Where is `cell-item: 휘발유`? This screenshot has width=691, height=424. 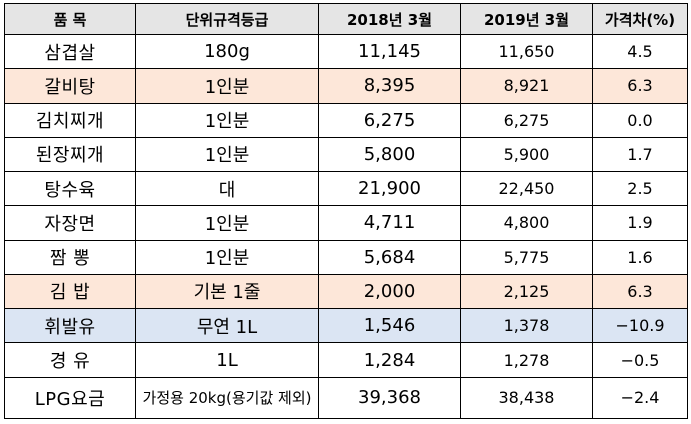
cell-item: 휘발유 is located at coordinates (70, 326).